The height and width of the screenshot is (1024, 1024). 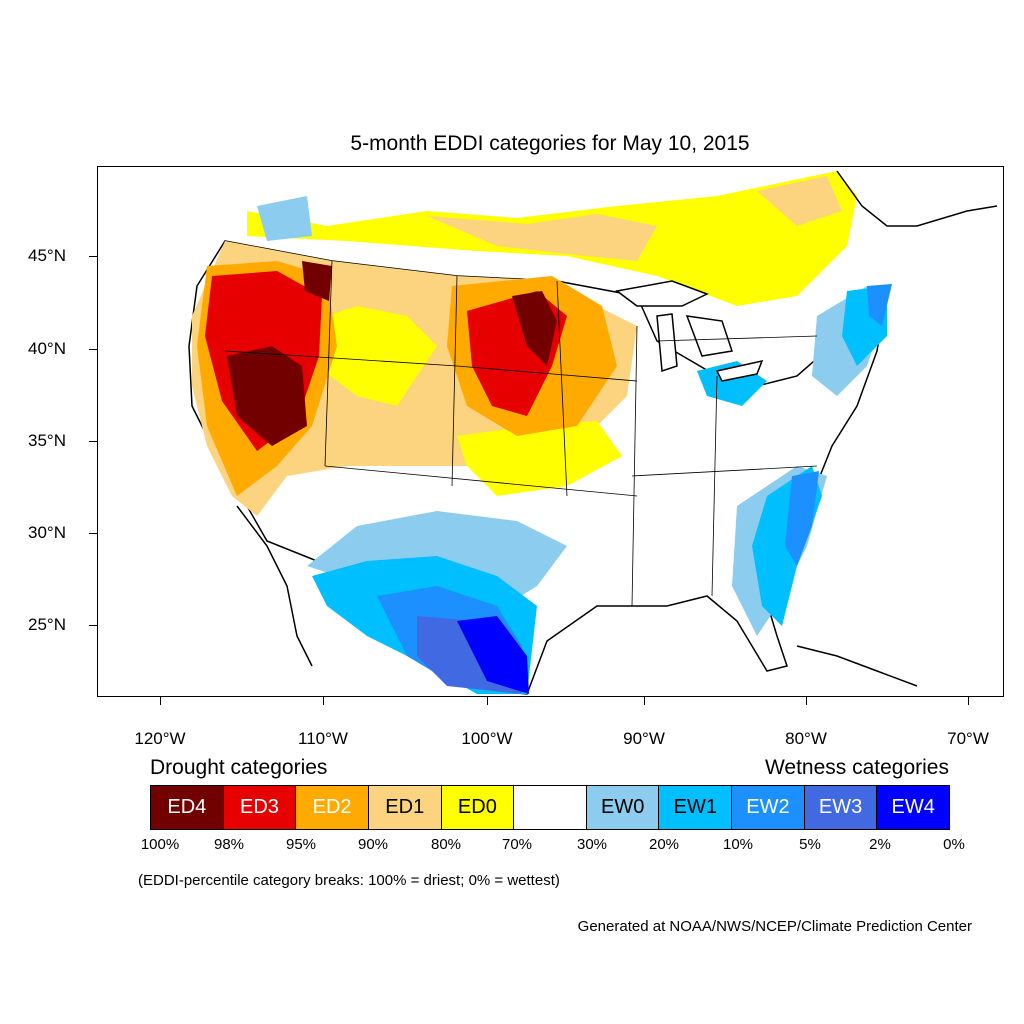 What do you see at coordinates (47, 532) in the screenshot?
I see `lat-label-30: 30°N` at bounding box center [47, 532].